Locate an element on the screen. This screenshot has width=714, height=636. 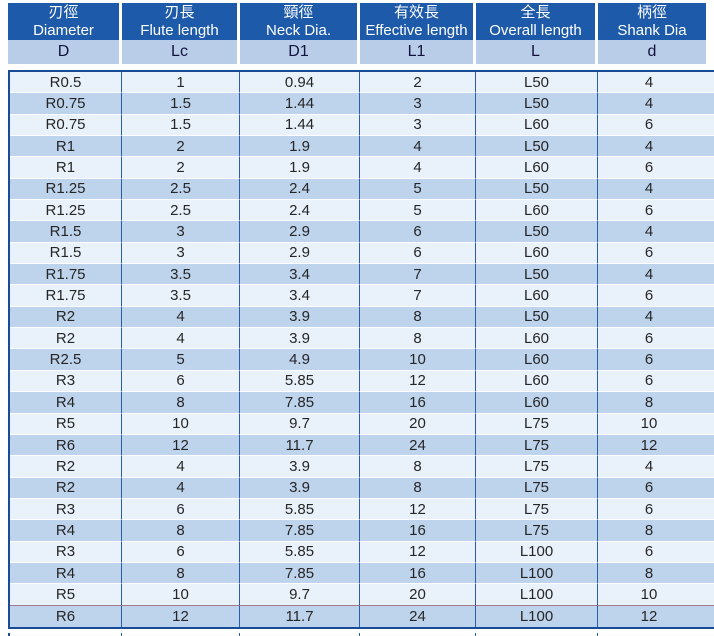
table-cell: 3.9 is located at coordinates (300, 488).